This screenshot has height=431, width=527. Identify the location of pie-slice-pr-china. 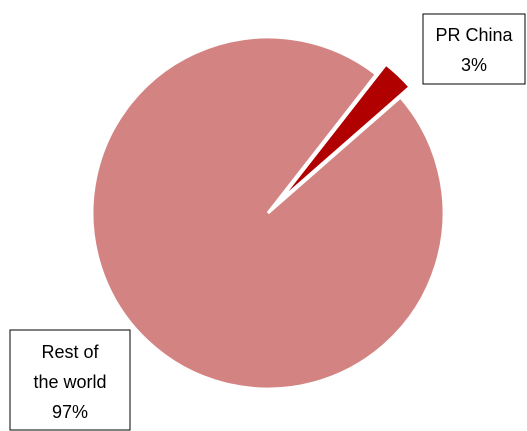
(344, 133).